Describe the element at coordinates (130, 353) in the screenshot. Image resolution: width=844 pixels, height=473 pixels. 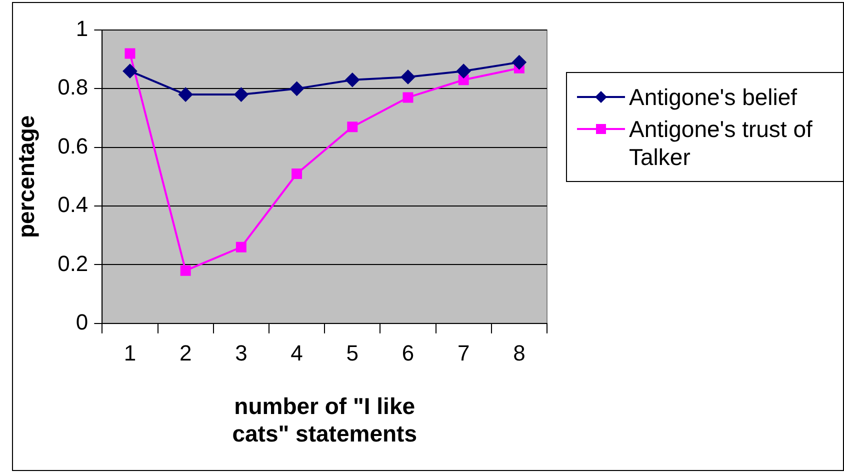
I see `x-tick-label: 1` at that location.